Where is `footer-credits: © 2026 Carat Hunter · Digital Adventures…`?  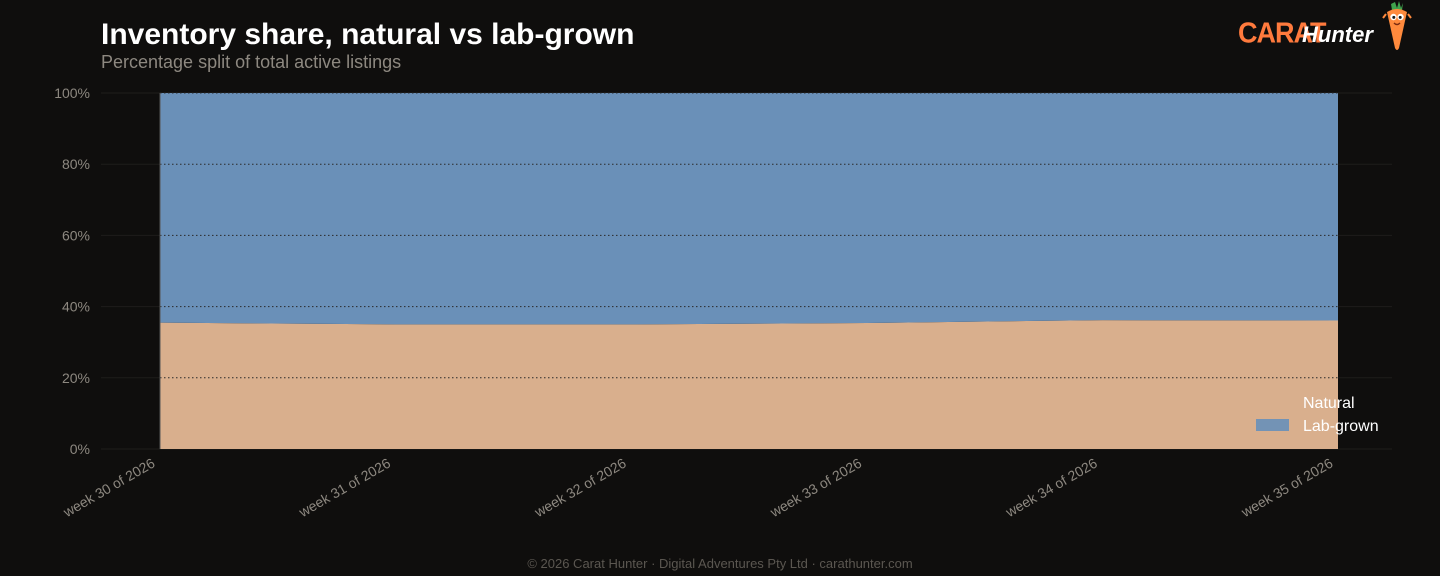
footer-credits: © 2026 Carat Hunter · Digital Adventures… is located at coordinates (720, 563).